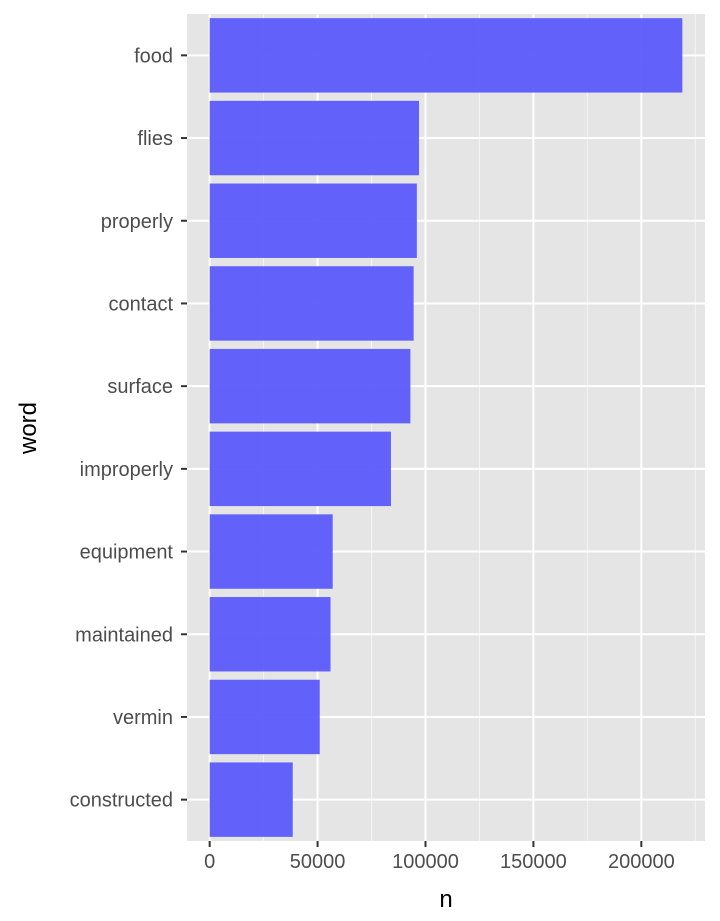 The height and width of the screenshot is (921, 720). What do you see at coordinates (446, 55) in the screenshot?
I see `bar-food` at bounding box center [446, 55].